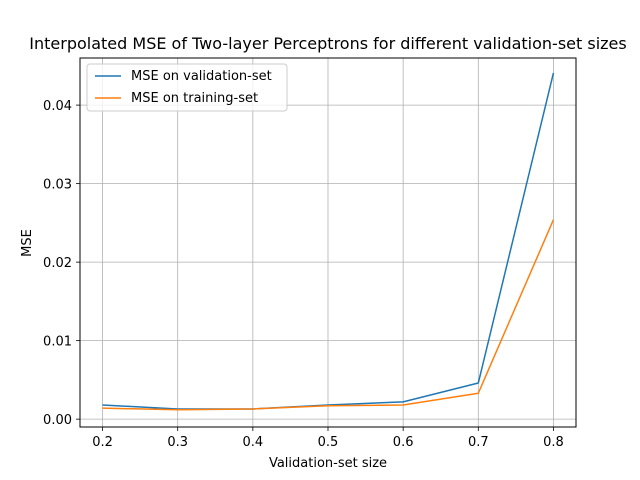  What do you see at coordinates (57, 420) in the screenshot?
I see `y-tick-label: 0.00` at bounding box center [57, 420].